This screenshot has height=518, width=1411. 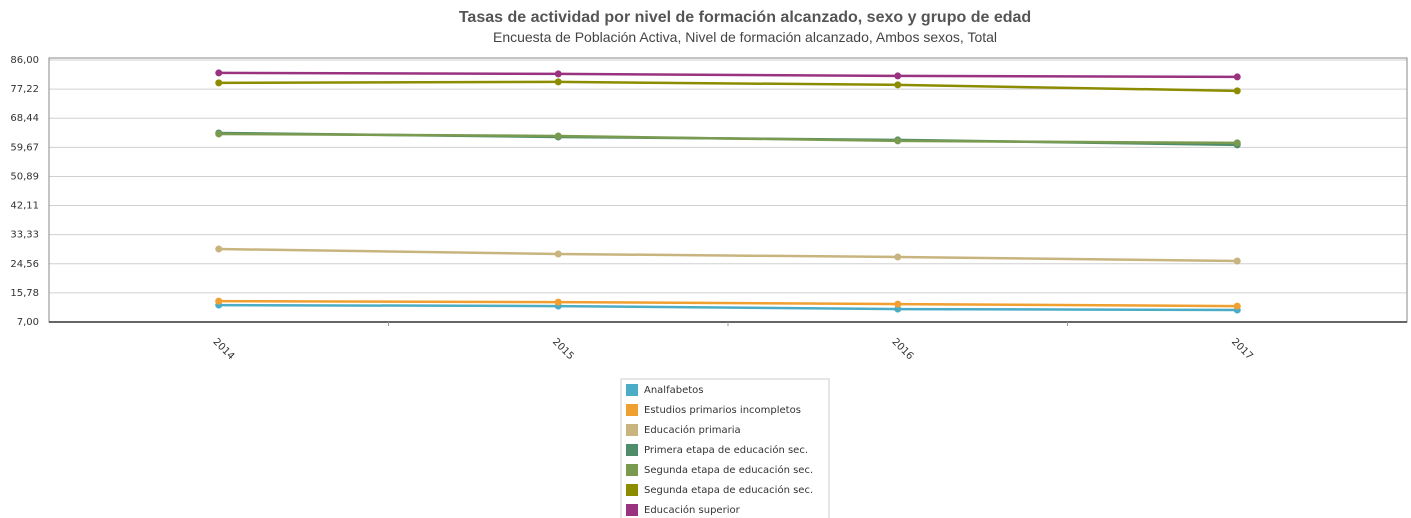 What do you see at coordinates (692, 430) in the screenshot?
I see `legend-label: Educación primaria` at bounding box center [692, 430].